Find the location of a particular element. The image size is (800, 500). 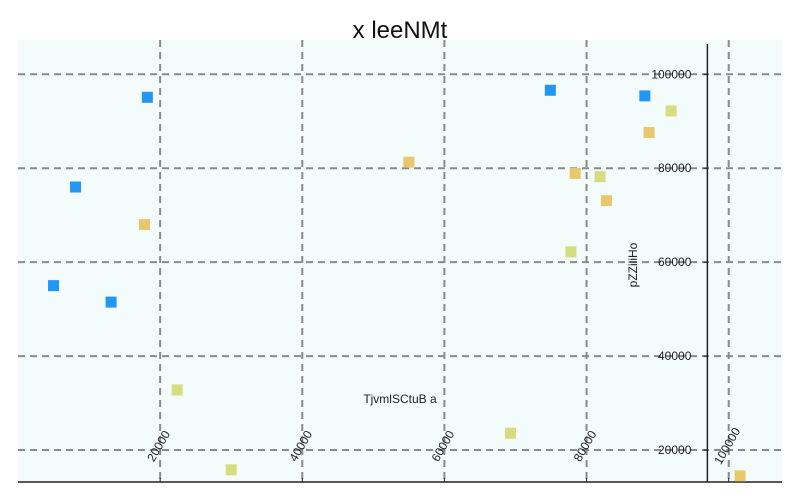

y-tick-label: 20000 is located at coordinates (675, 450).